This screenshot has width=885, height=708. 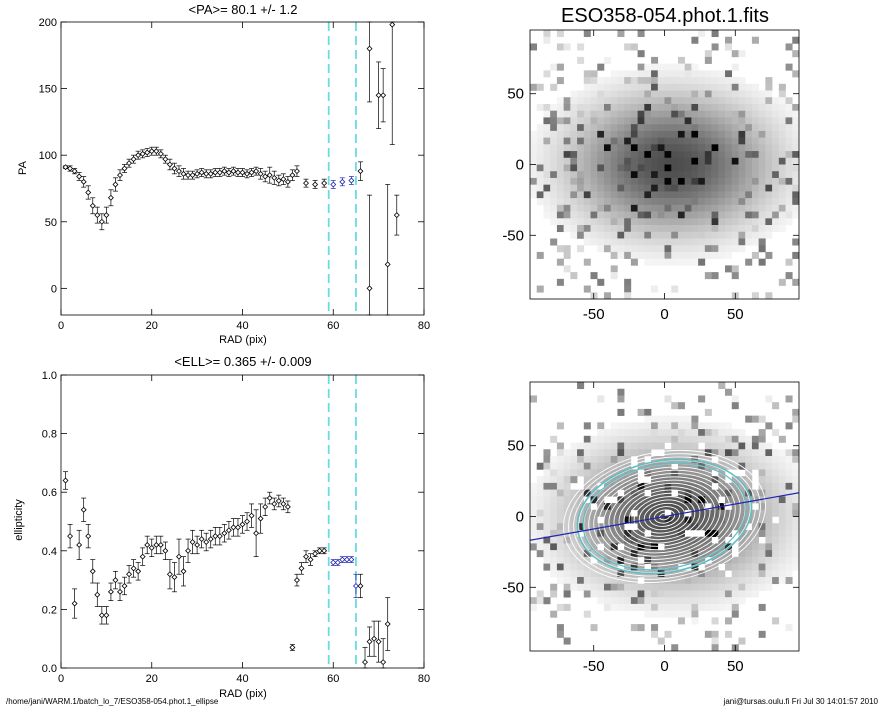 What do you see at coordinates (48, 90) in the screenshot?
I see `pa-ytick-label: 150` at bounding box center [48, 90].